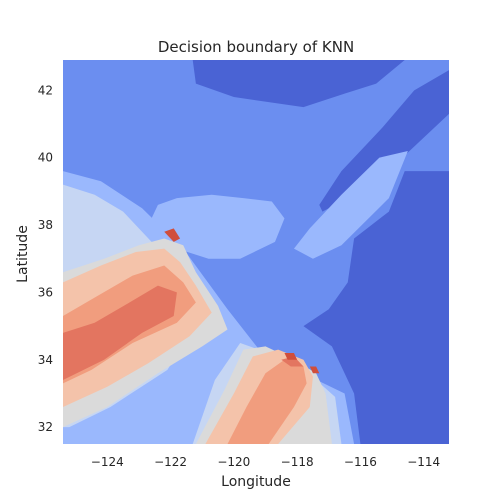 The height and width of the screenshot is (500, 500). What do you see at coordinates (423, 462) in the screenshot?
I see `x-tick-label: −114` at bounding box center [423, 462].